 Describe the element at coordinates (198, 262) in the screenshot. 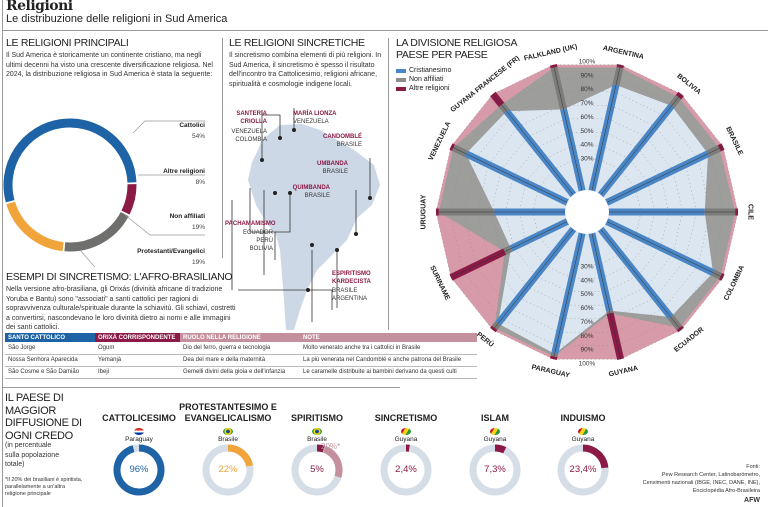

I see `donut-value: 19%` at that location.